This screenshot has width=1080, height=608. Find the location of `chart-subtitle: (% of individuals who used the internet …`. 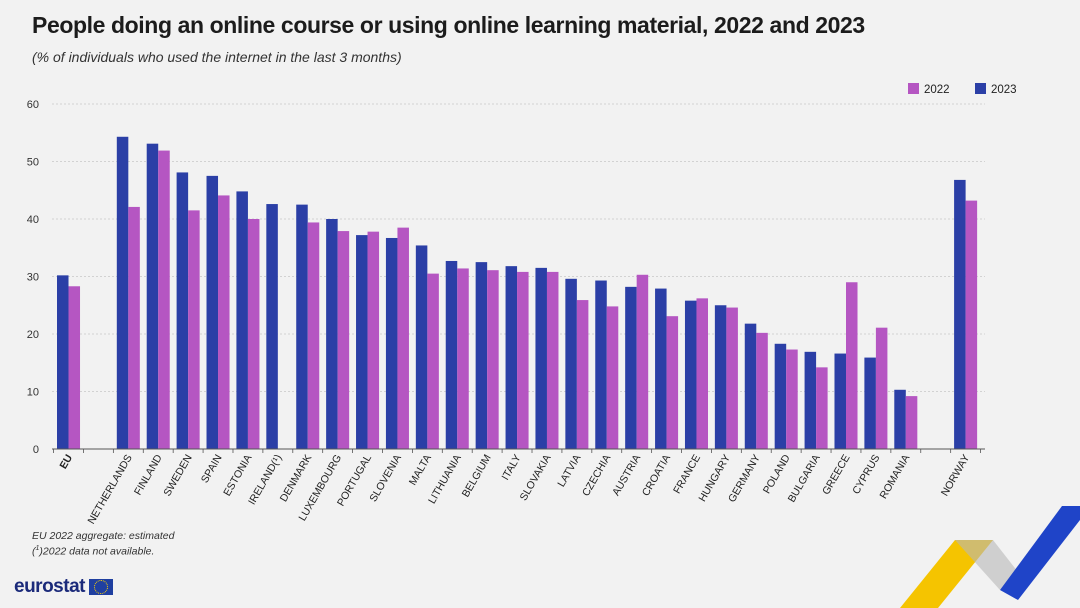

chart-subtitle: (% of individuals who used the internet … is located at coordinates (217, 57).